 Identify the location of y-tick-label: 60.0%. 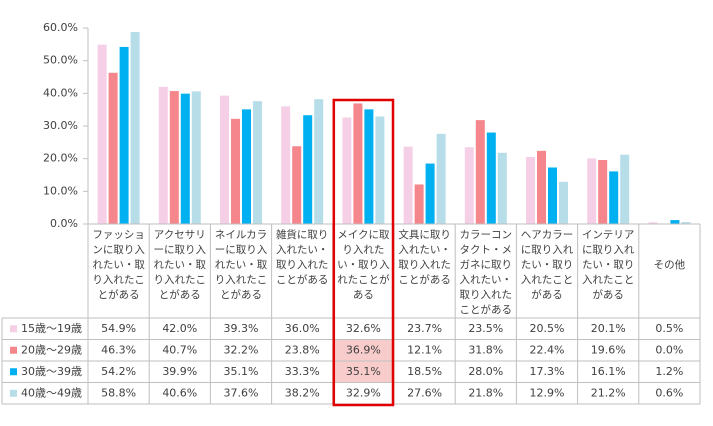
(60, 27).